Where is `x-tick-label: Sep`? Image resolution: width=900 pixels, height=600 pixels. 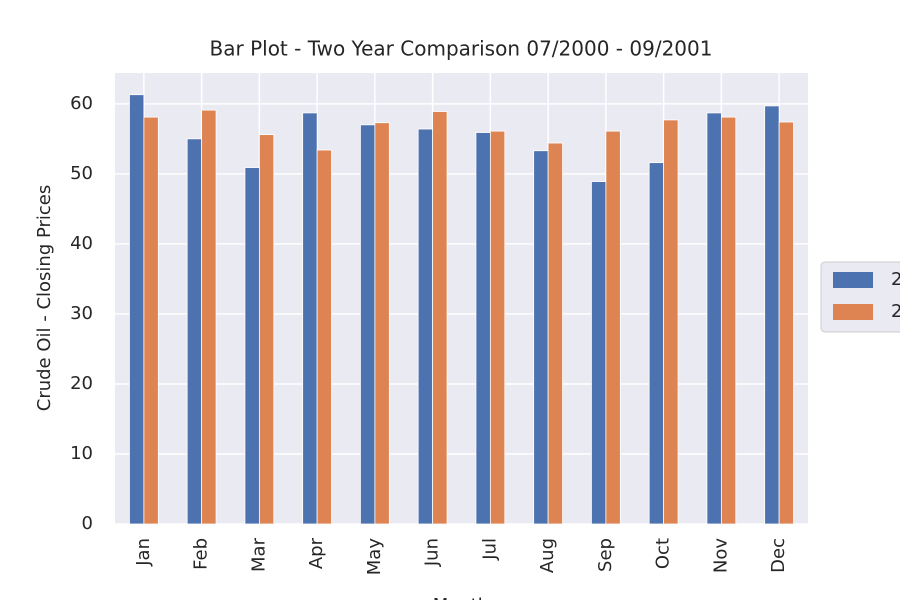 x-tick-label: Sep is located at coordinates (605, 555).